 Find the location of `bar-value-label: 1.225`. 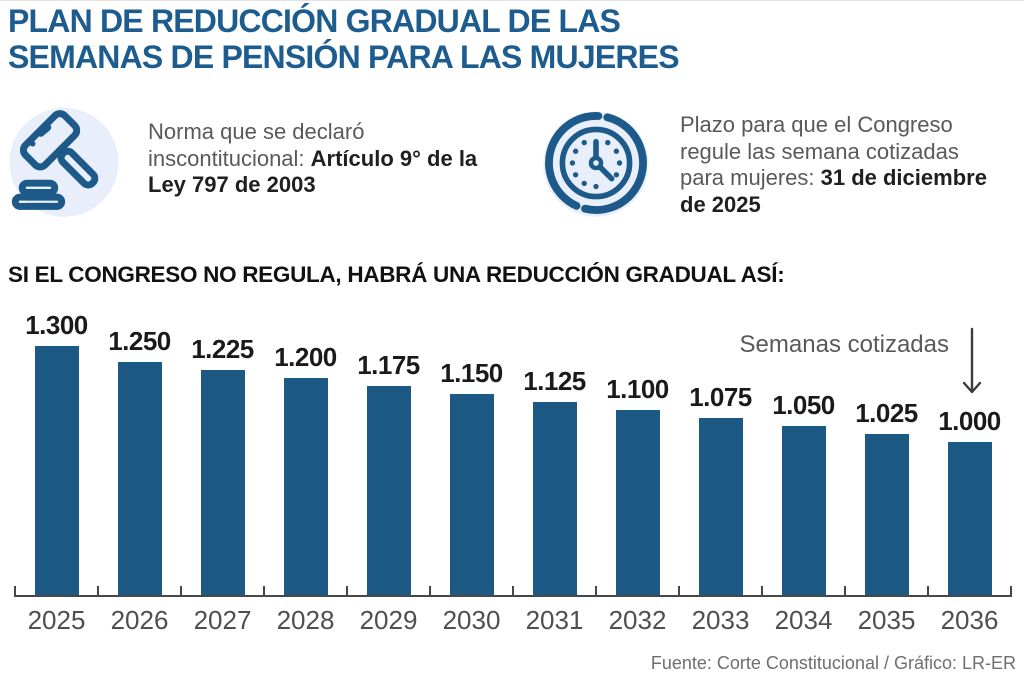

bar-value-label: 1.225 is located at coordinates (222, 349).